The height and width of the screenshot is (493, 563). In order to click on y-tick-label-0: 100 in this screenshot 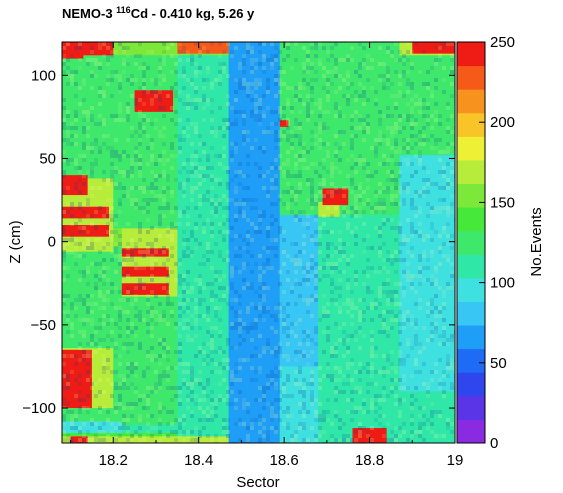, I will do `click(43, 75)`.